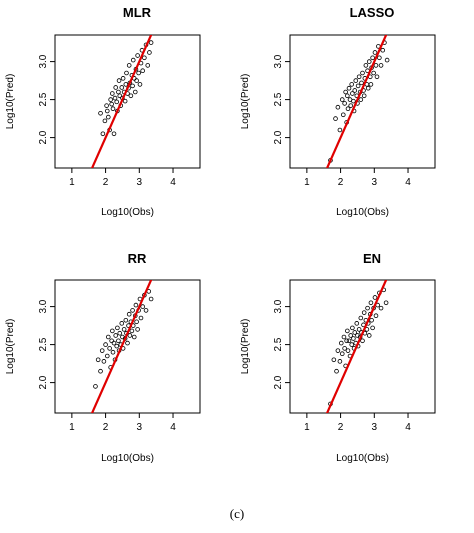 Image resolution: width=474 pixels, height=533 pixels. Describe the element at coordinates (137, 258) in the screenshot. I see `chart-title: RR` at that location.